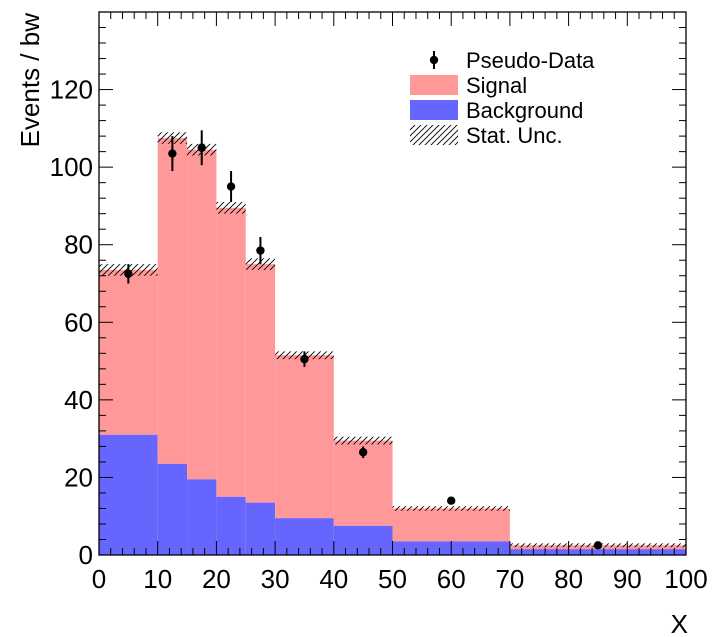 The width and height of the screenshot is (717, 637). I want to click on y-tick-label: 100, so click(71, 167).